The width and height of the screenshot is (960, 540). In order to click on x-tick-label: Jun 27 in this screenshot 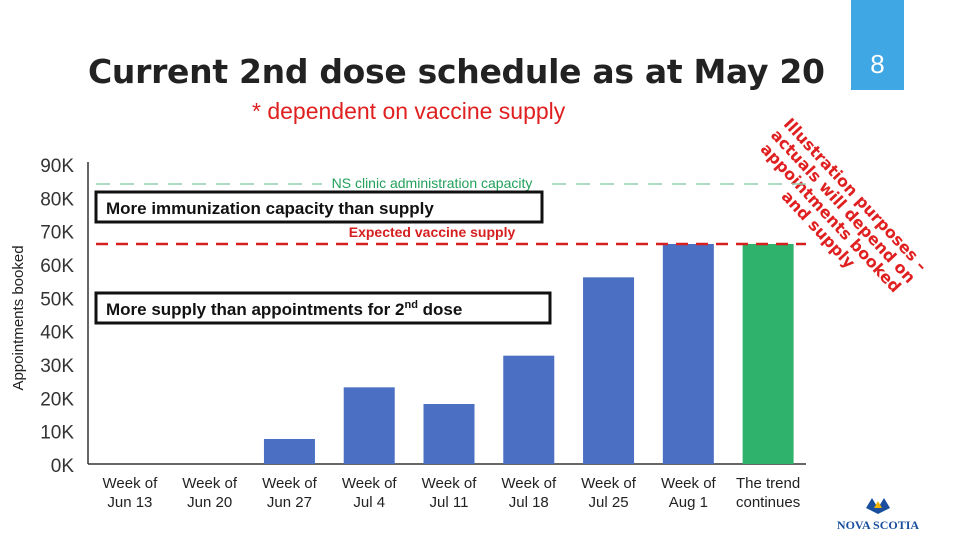, I will do `click(289, 502)`.